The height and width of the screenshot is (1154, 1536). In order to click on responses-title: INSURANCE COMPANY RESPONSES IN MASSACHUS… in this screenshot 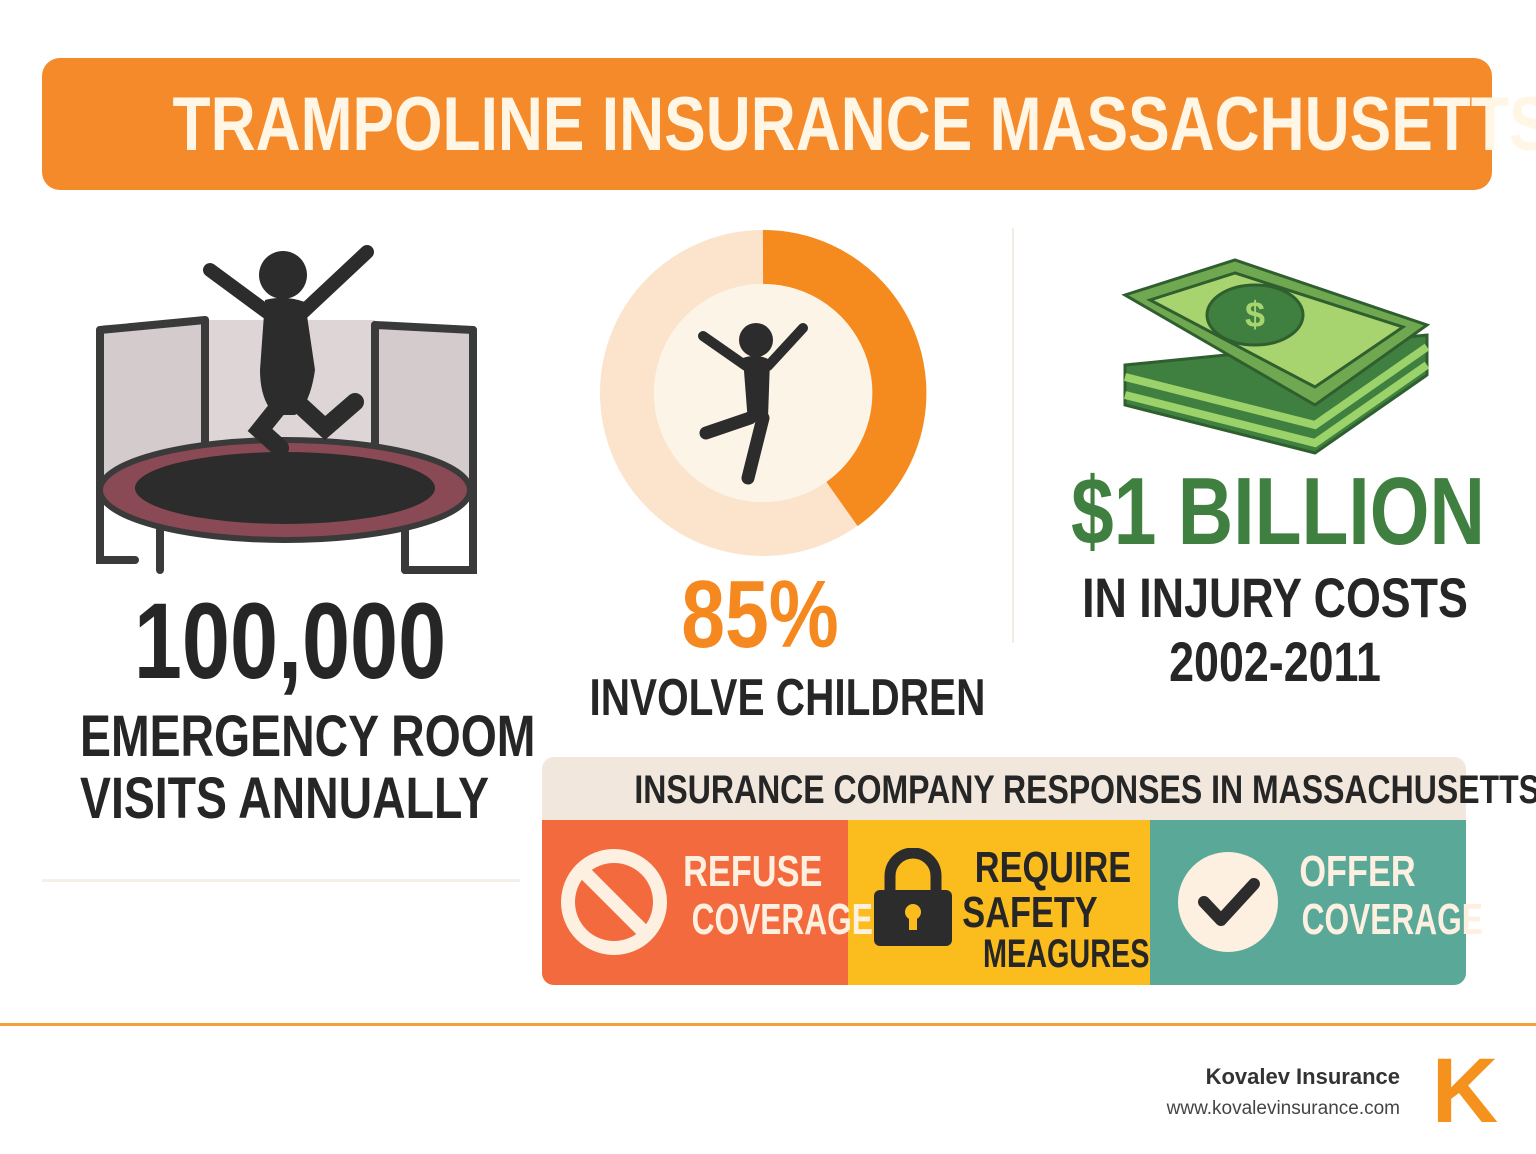, I will do `click(1085, 790)`.